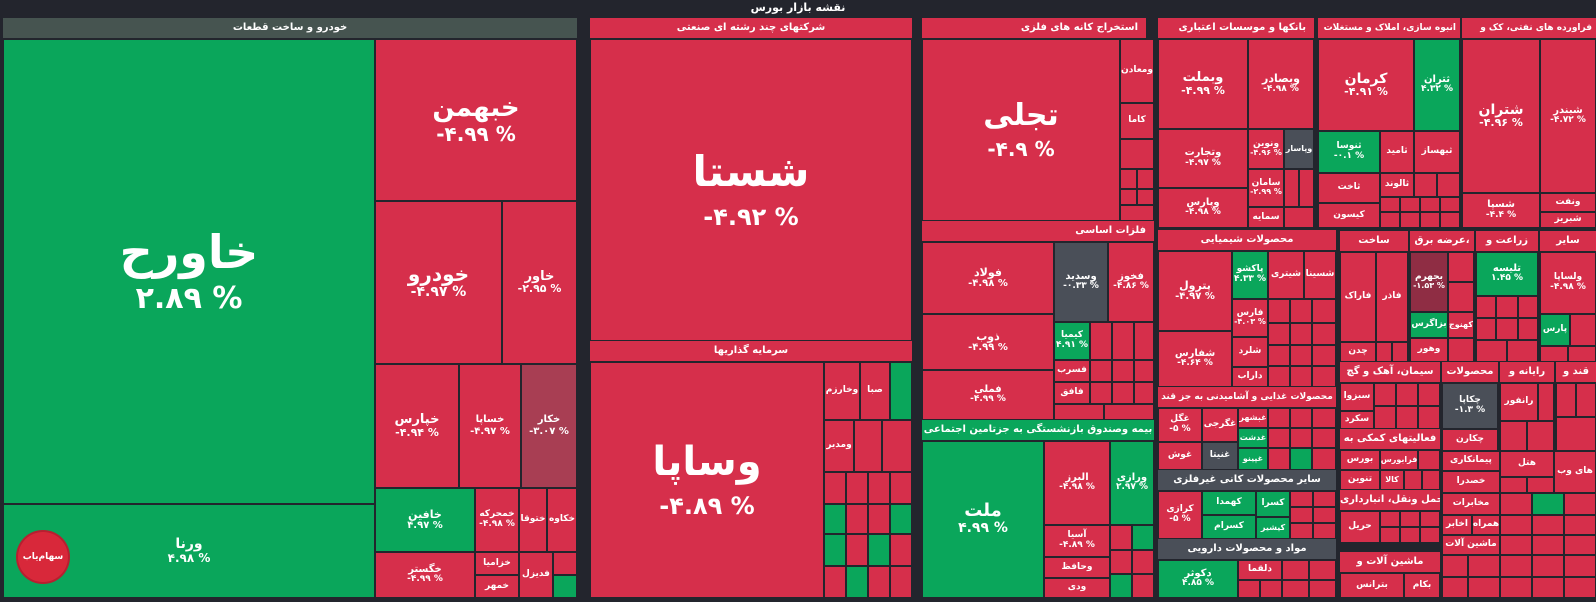  Describe the element at coordinates (1203, 208) in the screenshot. I see `tile-vparis: وپارس -۴.۹۸ %` at that location.